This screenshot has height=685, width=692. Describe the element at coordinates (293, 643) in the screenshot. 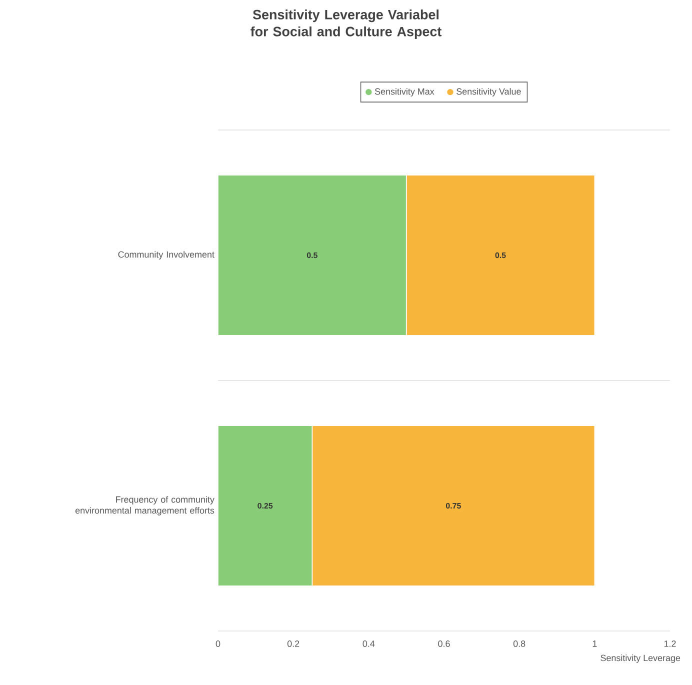

I see `x-tick-label: 0.2` at that location.